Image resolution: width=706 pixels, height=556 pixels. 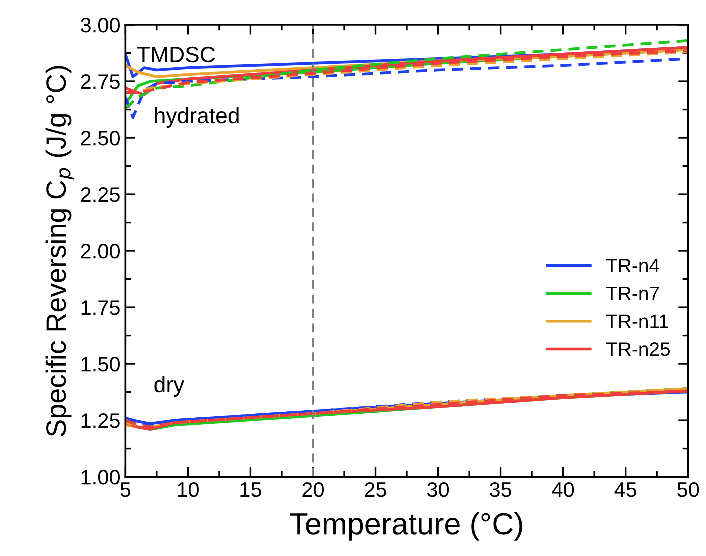 I want to click on legend-label: TR-n11, so click(x=637, y=321).